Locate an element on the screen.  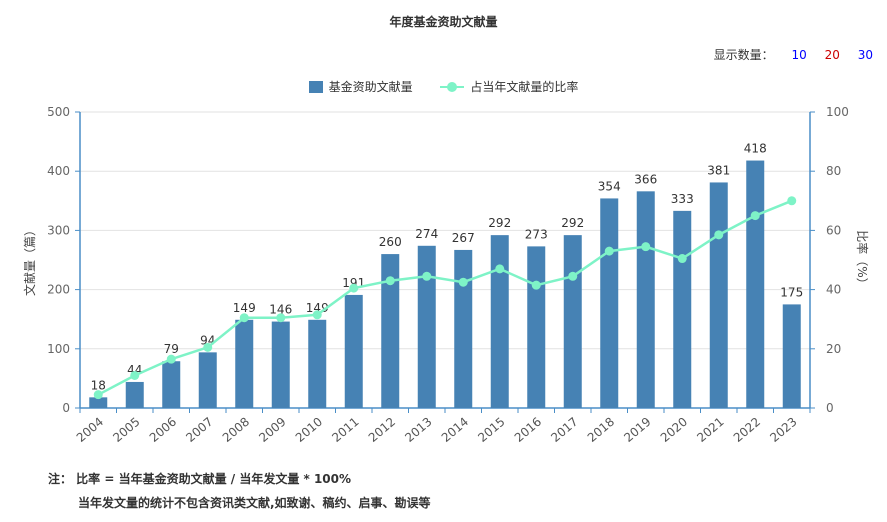
x-axis-tick-label-2013: 2013 is located at coordinates (418, 430).